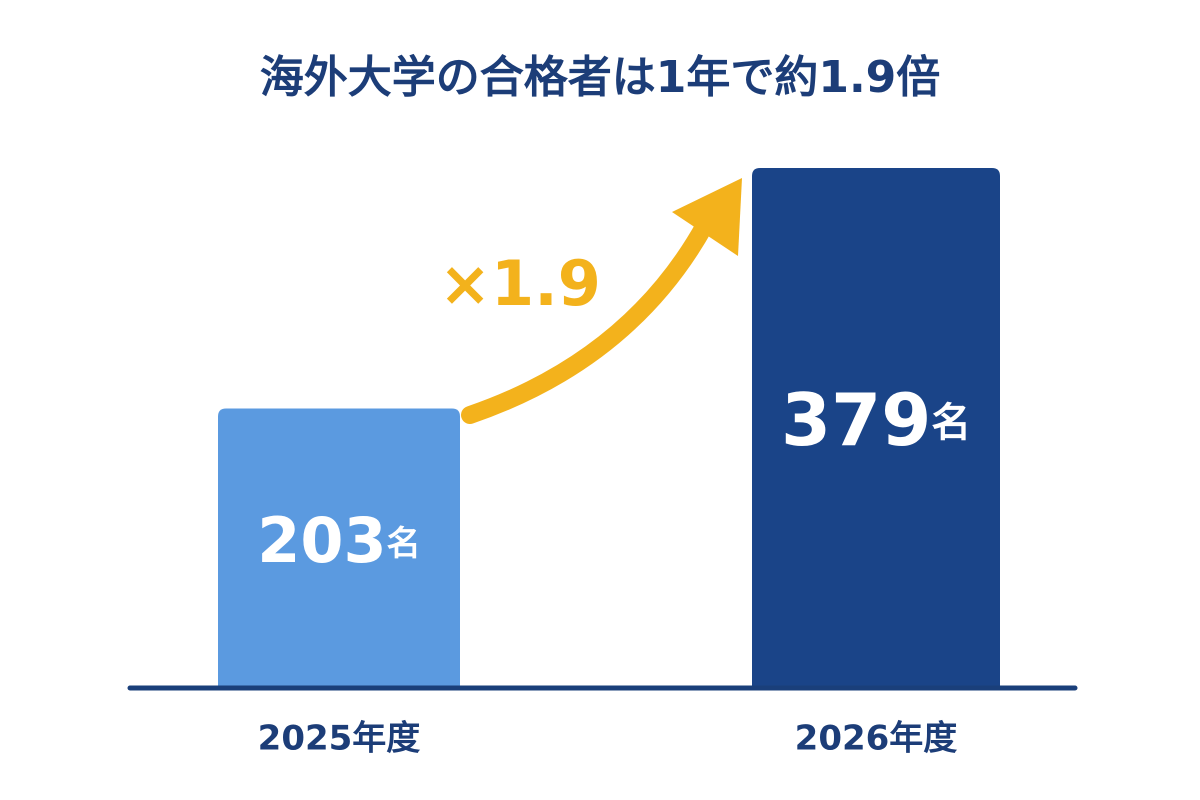 This screenshot has height=800, width=1200. What do you see at coordinates (520, 283) in the screenshot?
I see `annotation: ×1.9` at bounding box center [520, 283].